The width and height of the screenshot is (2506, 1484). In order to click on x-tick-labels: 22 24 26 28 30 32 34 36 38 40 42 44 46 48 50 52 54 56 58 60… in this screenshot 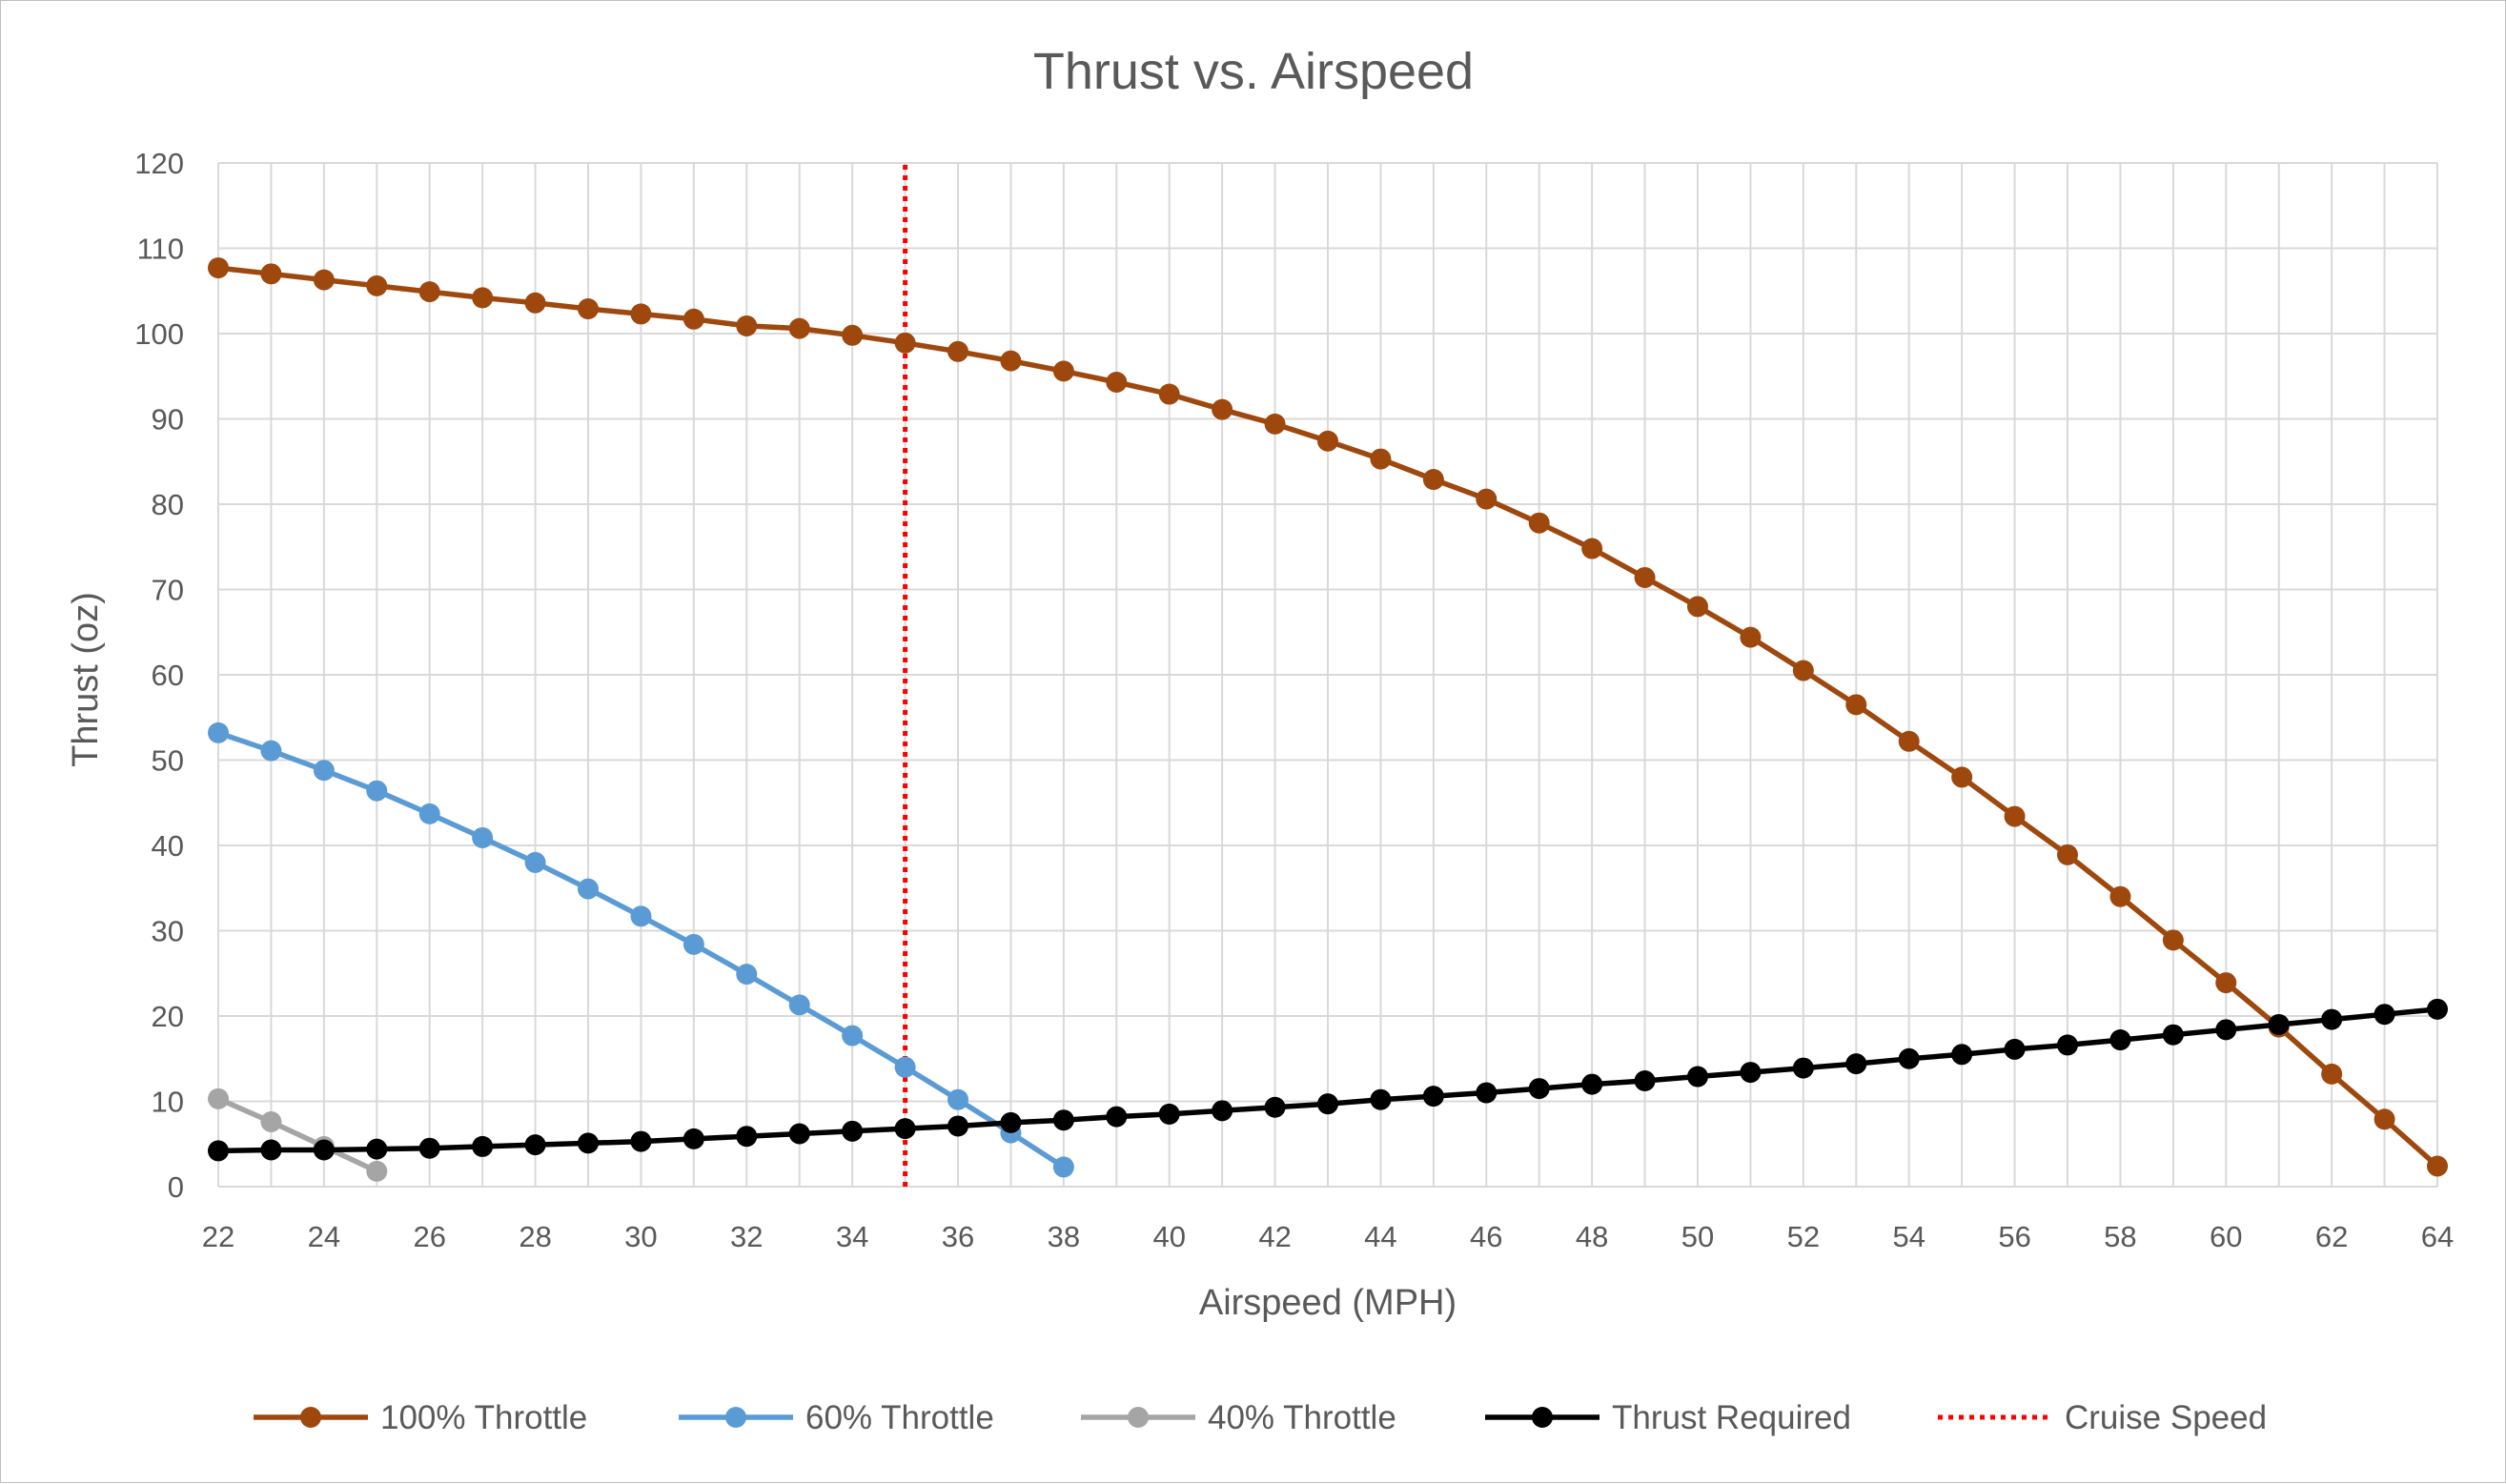, I will do `click(1328, 1236)`.